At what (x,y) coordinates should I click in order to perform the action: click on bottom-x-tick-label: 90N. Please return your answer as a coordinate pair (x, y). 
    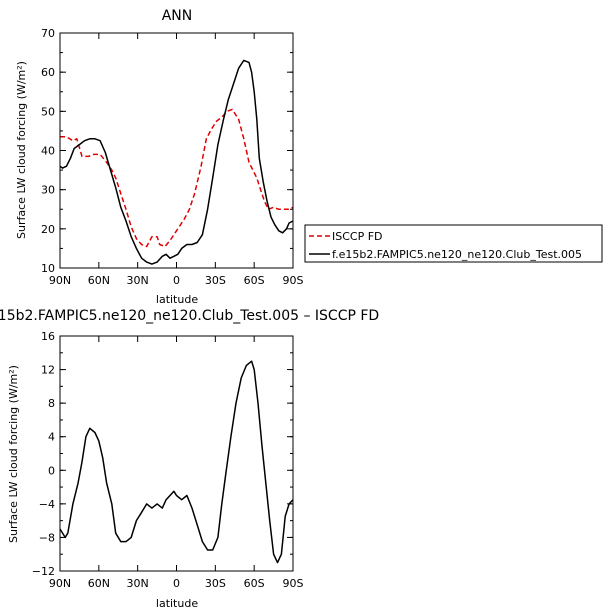
    Looking at the image, I should click on (60, 583).